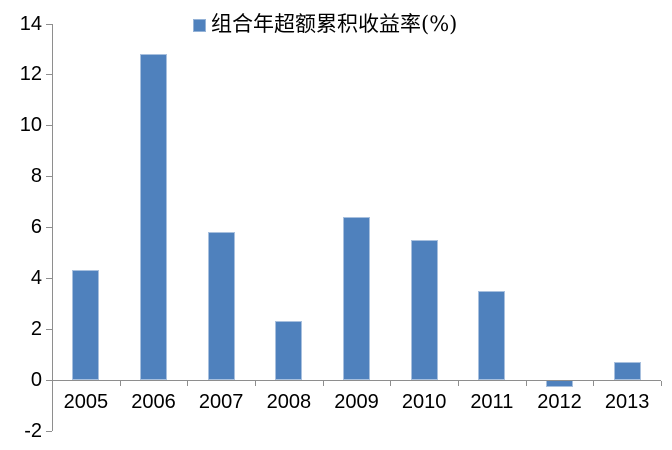 This screenshot has width=672, height=450. I want to click on x-axis-label-2006: 2006, so click(153, 401).